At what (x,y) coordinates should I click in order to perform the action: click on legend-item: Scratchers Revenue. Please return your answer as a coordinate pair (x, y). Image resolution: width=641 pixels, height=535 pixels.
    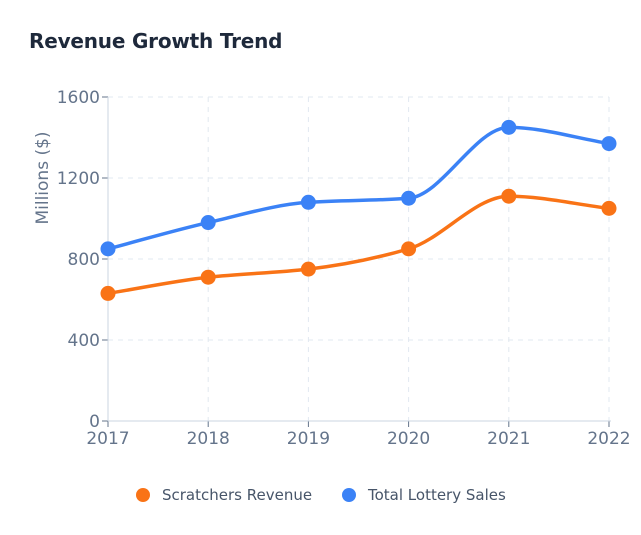
    Looking at the image, I should click on (224, 495).